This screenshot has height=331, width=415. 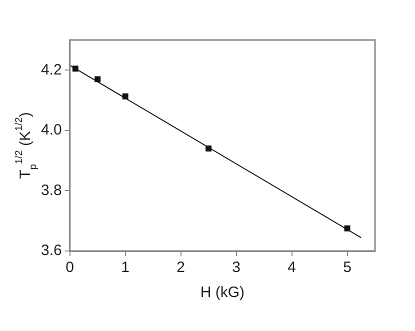 What do you see at coordinates (125, 267) in the screenshot?
I see `x-tick-label: 1` at bounding box center [125, 267].